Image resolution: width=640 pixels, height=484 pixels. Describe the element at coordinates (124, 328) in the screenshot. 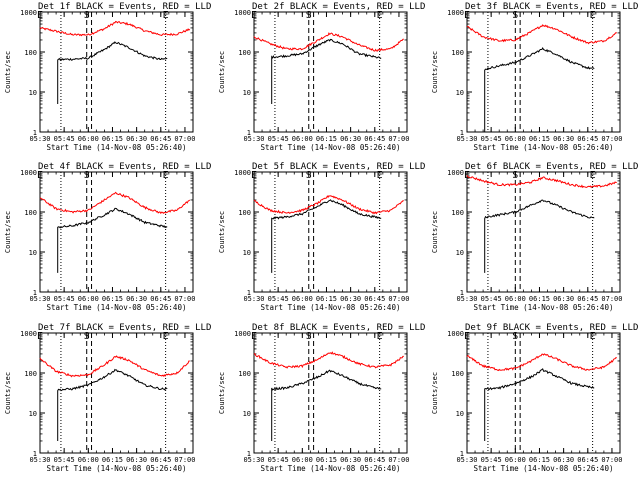

I see `panel-title: Det 7f BLACK = Events, RED = LLD` at that location.